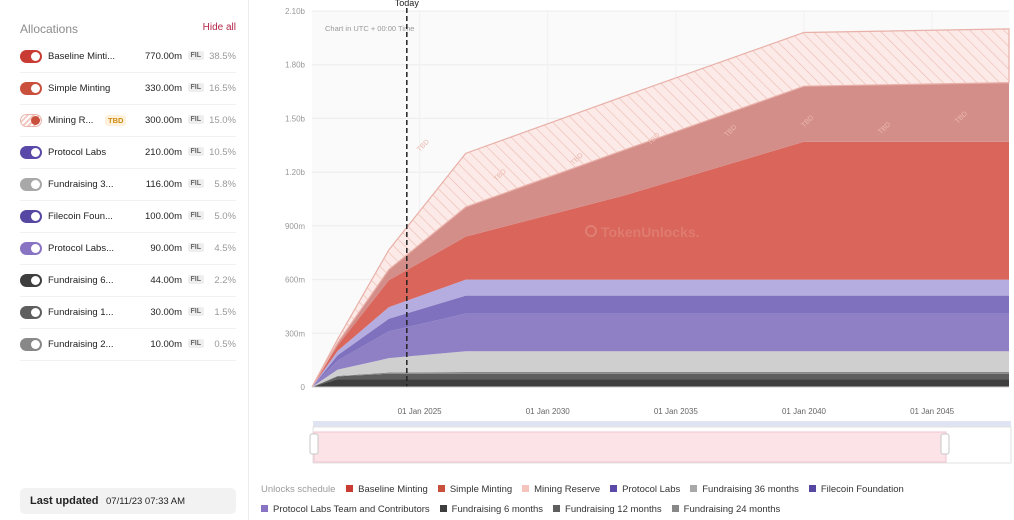 This screenshot has height=520, width=1014. Describe the element at coordinates (750, 489) in the screenshot. I see `legend-label: Fundraising 36 months` at that location.